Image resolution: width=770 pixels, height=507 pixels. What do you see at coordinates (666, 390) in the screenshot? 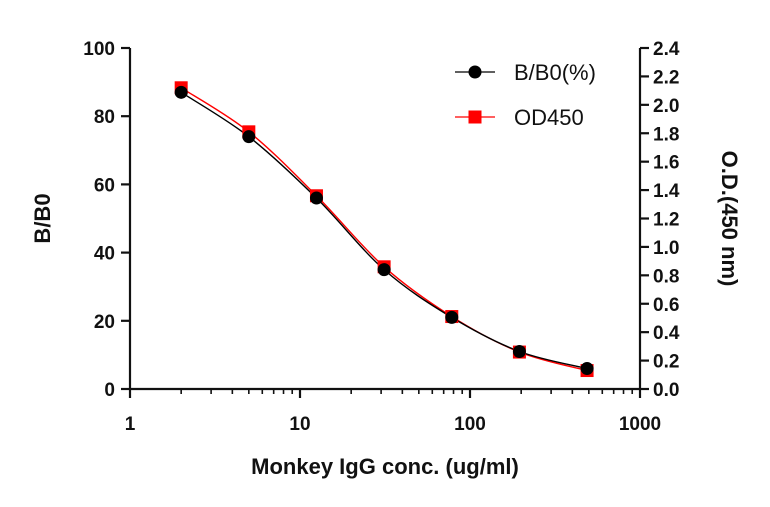
I see `y2-tick-label: 0.0` at bounding box center [666, 390].